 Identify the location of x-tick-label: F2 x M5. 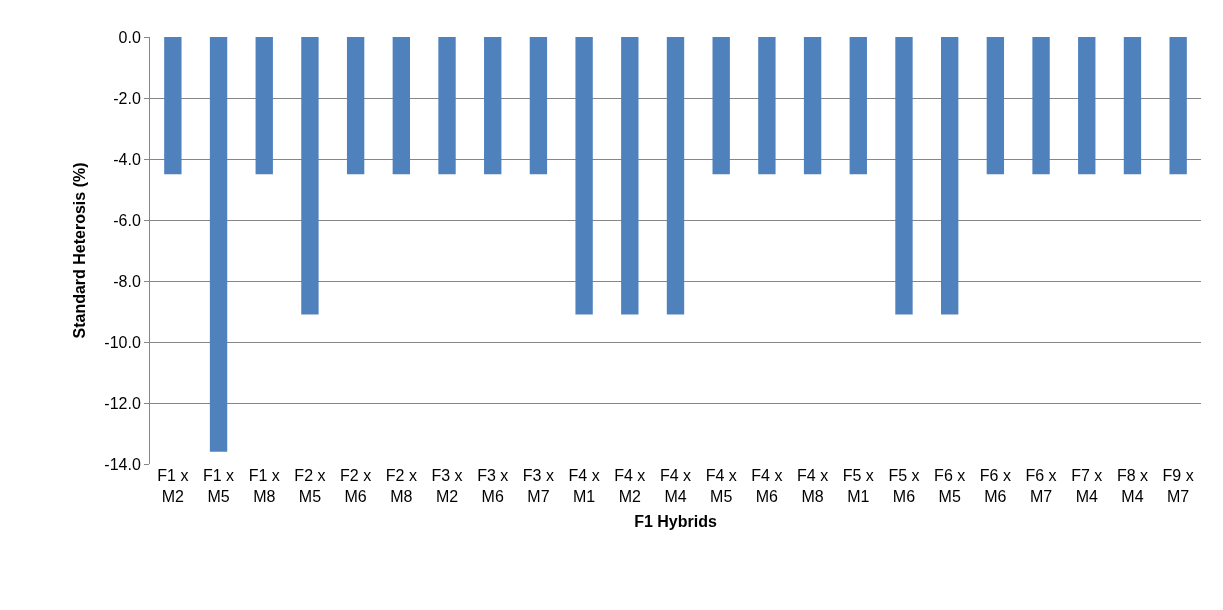
(310, 486).